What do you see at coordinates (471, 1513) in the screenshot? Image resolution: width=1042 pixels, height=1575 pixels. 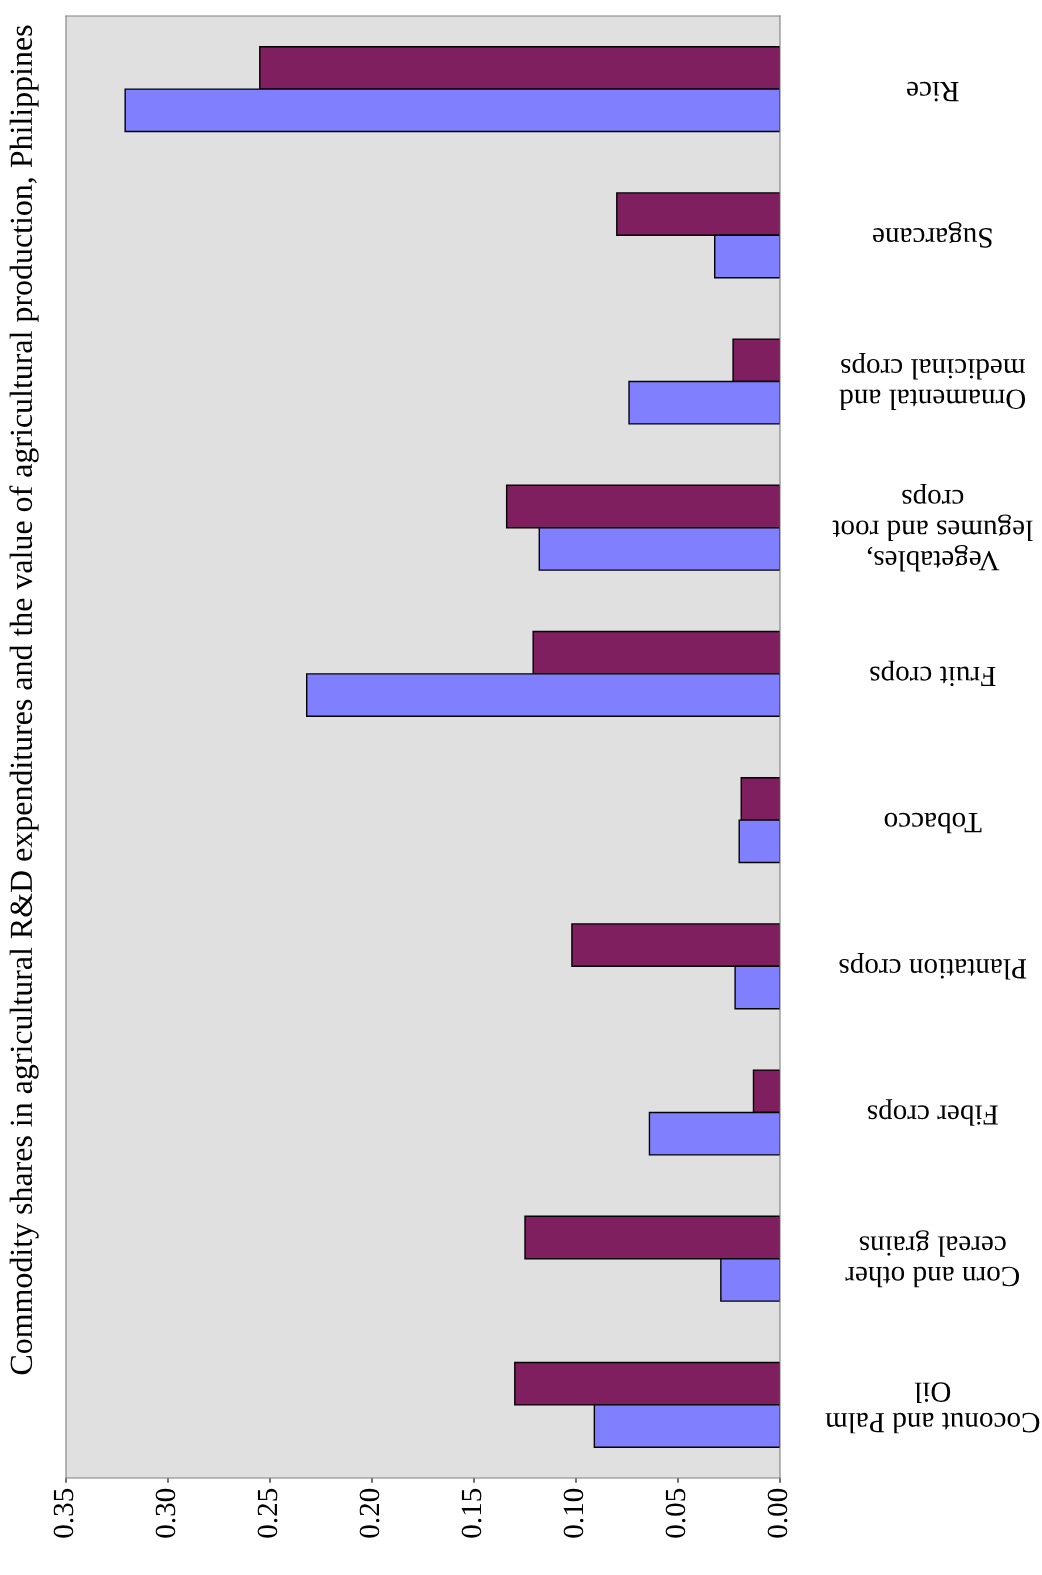 I see `x-tick-label: 0.15` at bounding box center [471, 1513].